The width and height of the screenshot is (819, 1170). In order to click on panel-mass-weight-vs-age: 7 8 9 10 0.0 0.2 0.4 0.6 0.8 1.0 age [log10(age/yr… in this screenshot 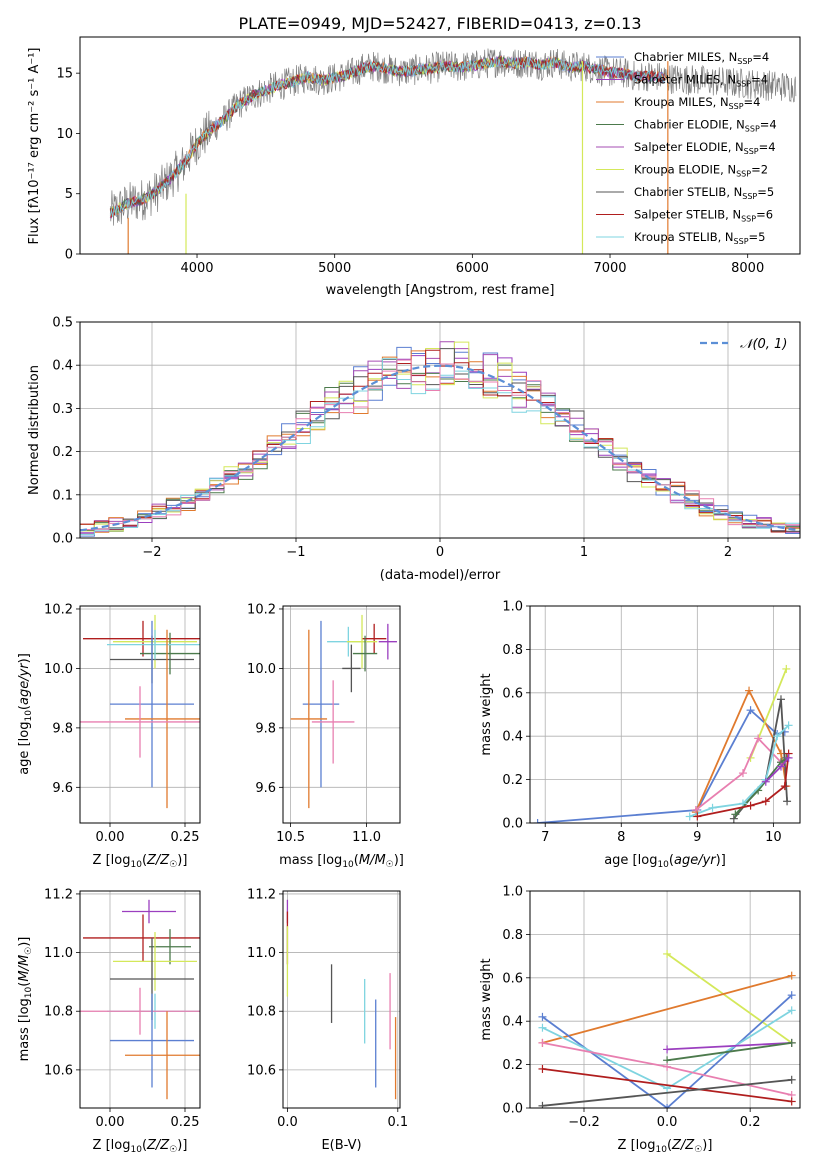, I will do `click(640, 735)`.